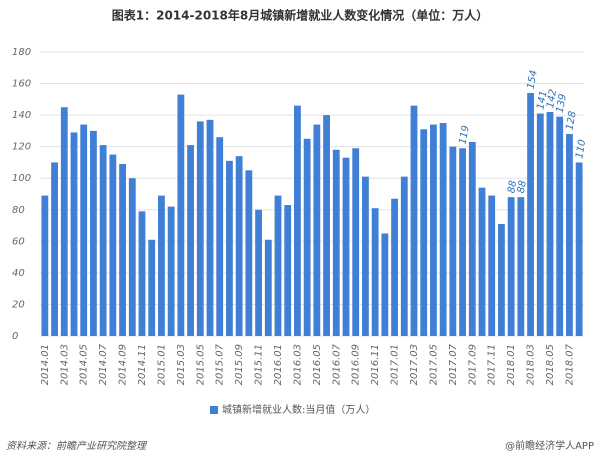 This screenshot has width=600, height=461. I want to click on x-tick-label: 2014.09, so click(123, 364).